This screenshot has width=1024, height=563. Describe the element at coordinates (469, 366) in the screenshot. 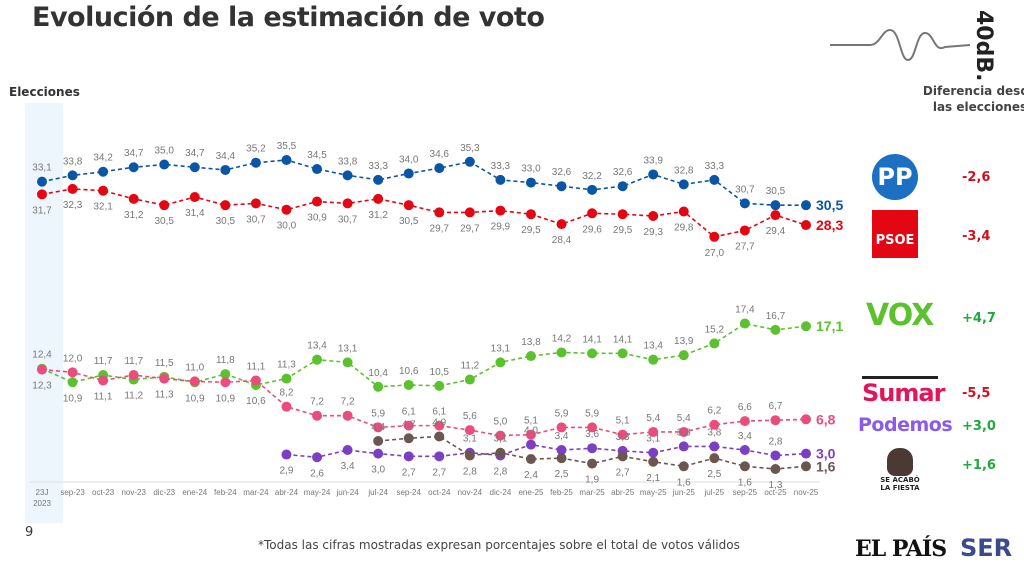

I see `data-label: 11,2` at that location.